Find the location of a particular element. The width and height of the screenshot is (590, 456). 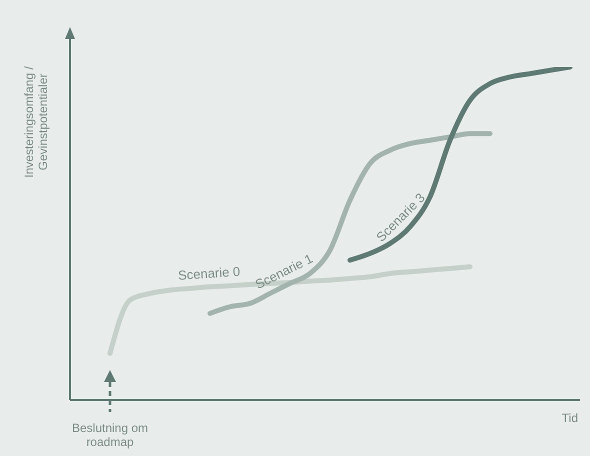

y-axis-title: Investeringsomfang / Gevinstpotentialer is located at coordinates (36, 122).